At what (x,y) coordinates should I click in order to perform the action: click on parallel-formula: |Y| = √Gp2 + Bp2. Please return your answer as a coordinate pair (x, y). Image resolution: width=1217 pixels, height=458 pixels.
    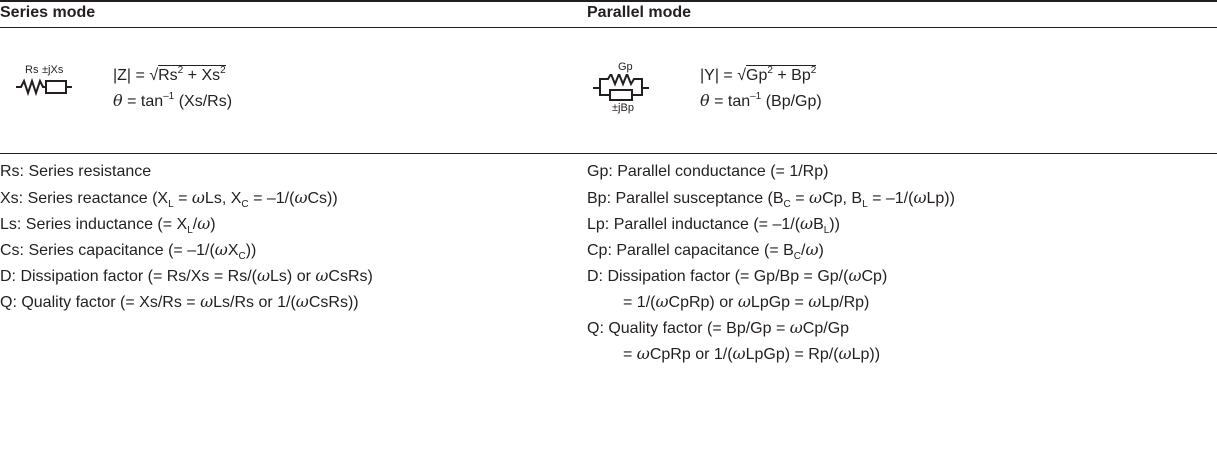
    Looking at the image, I should click on (758, 73).